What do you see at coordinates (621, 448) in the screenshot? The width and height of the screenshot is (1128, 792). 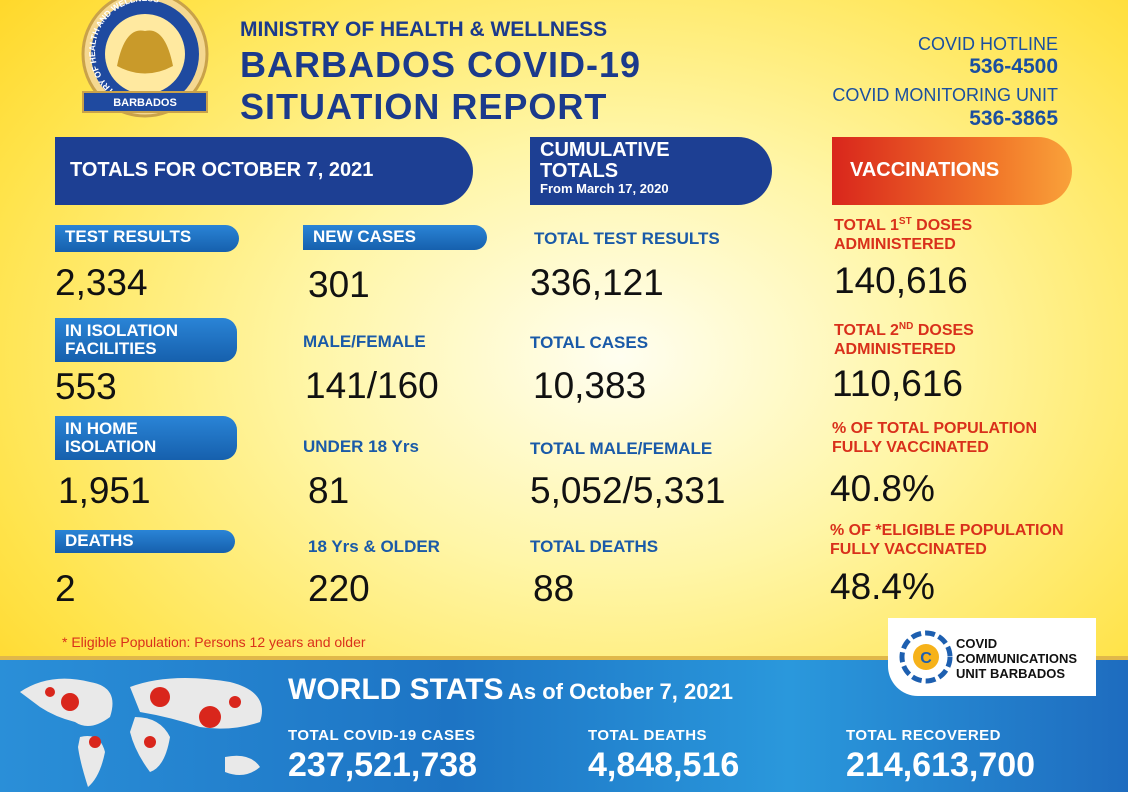 I see `label: TOTAL MALE/FEMALE` at bounding box center [621, 448].